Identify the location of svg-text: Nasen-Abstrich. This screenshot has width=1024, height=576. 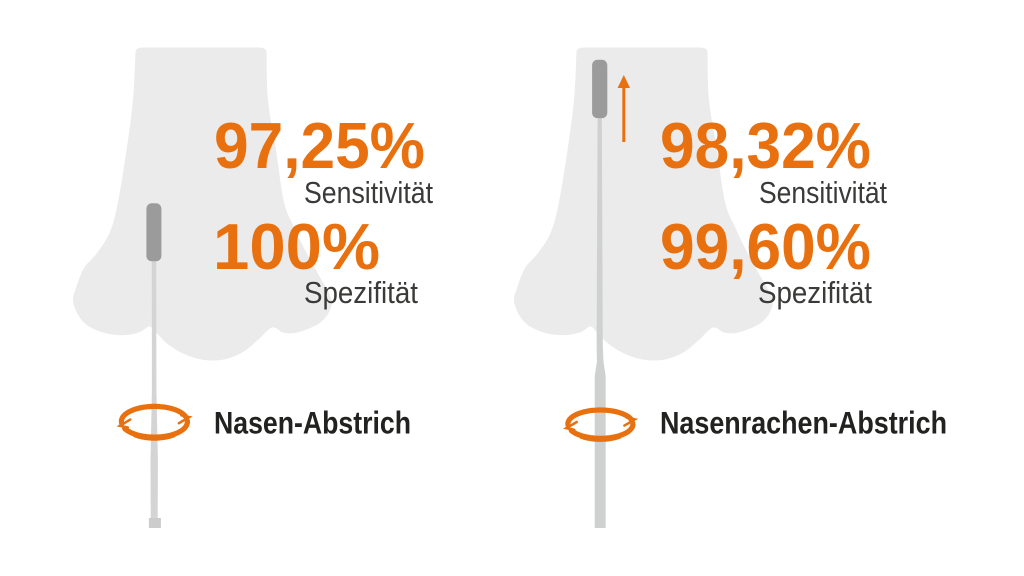
(312, 423).